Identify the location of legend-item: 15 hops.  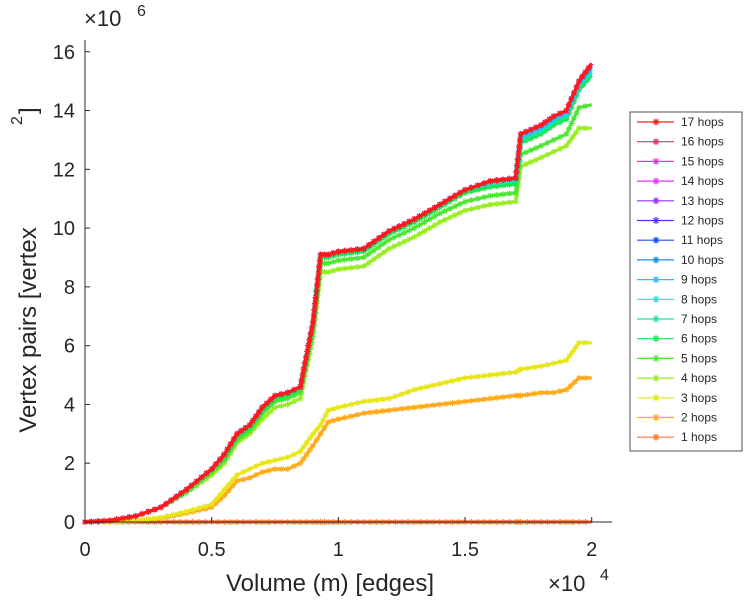
(680, 161).